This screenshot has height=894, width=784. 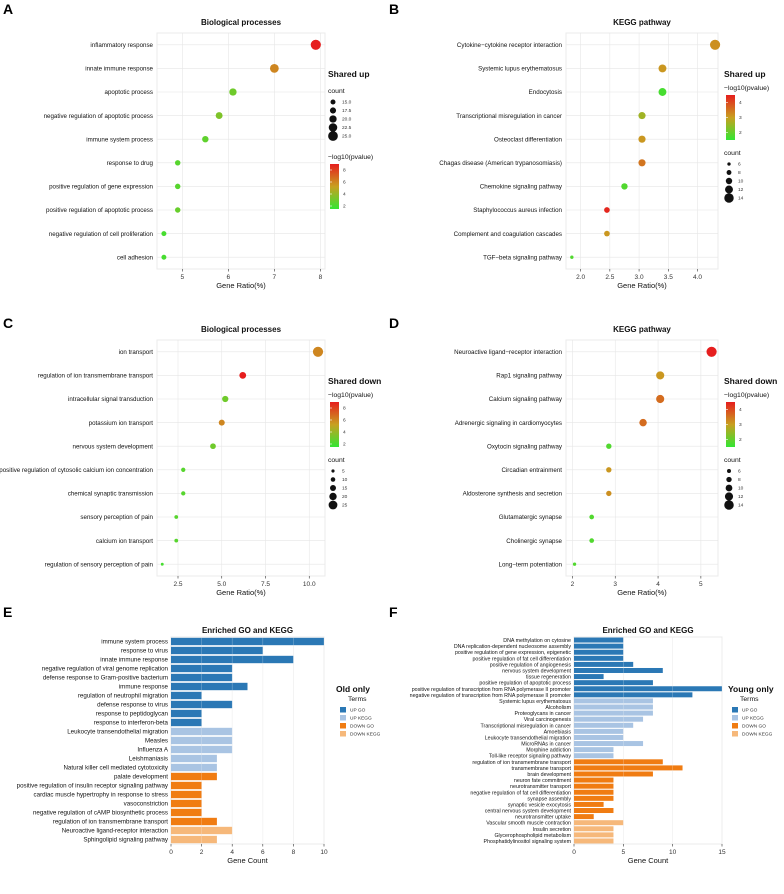 I want to click on x-tick-label: 0, so click(x=171, y=852).